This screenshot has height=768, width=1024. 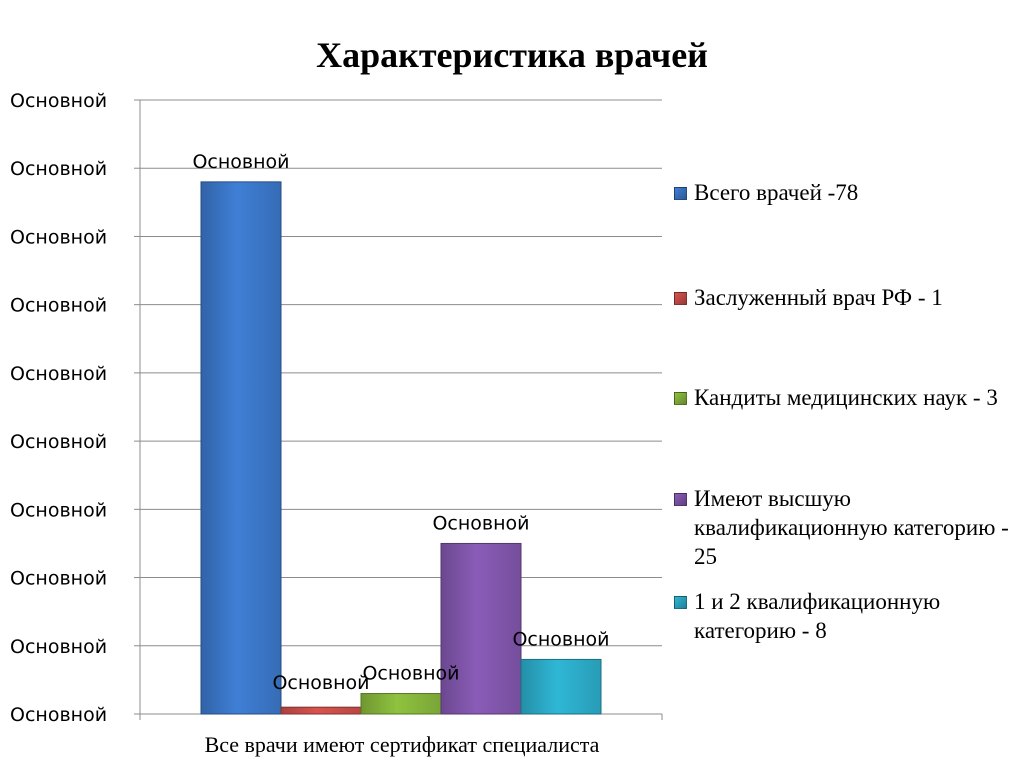 I want to click on legend-label: Кандиты медицинских наук - 3, so click(x=846, y=397).